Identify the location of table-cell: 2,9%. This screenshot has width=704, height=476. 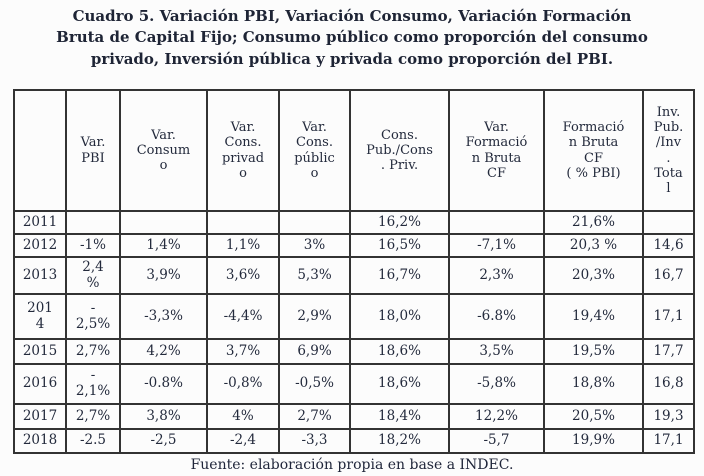
(314, 316).